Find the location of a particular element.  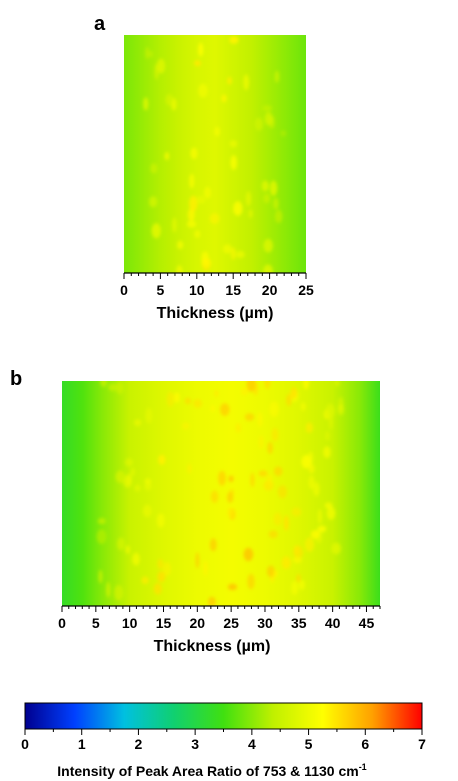

x-tick-label: 45 is located at coordinates (367, 623).